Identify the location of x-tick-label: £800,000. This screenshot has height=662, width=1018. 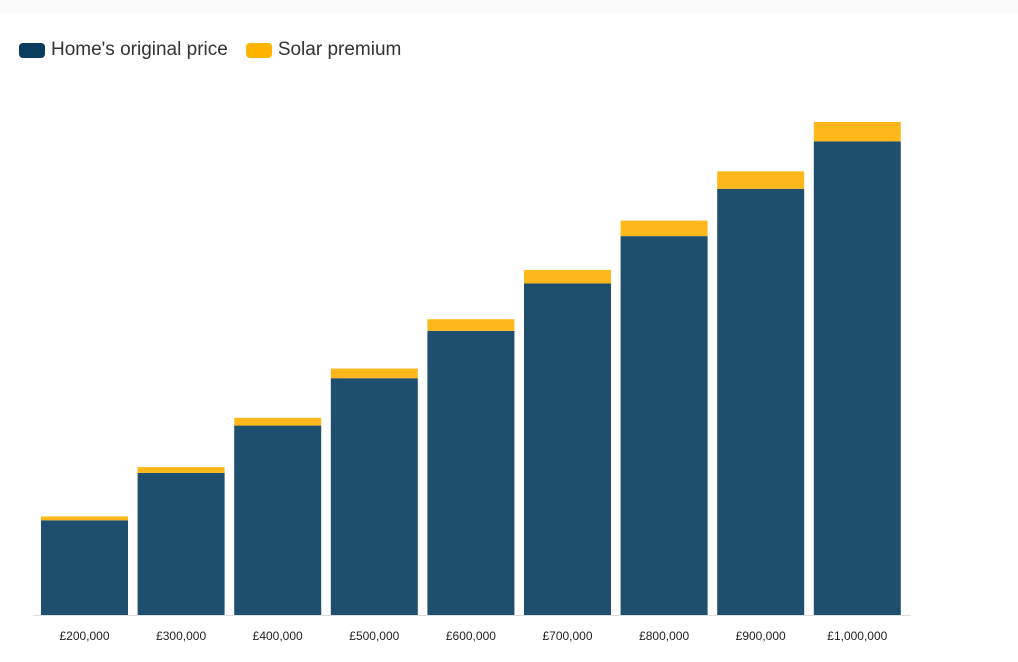
(664, 636).